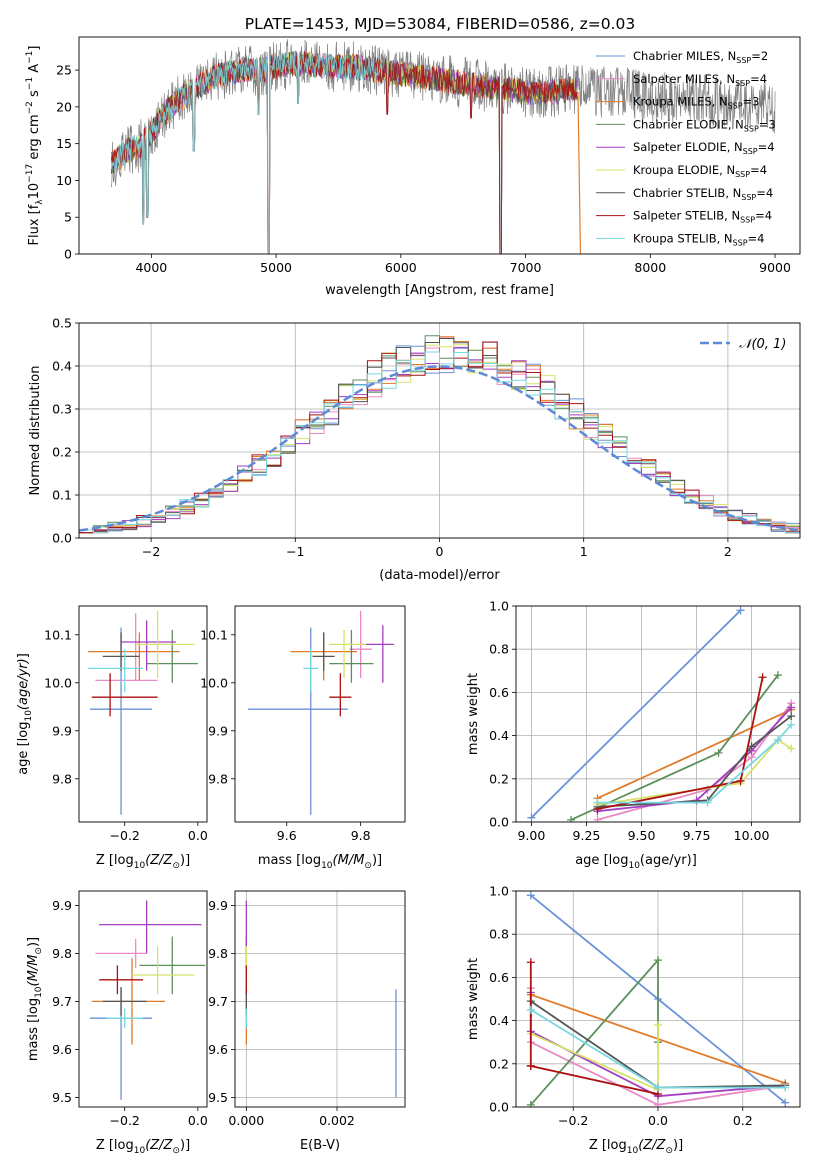 This screenshot has width=819, height=1170. I want to click on panel-mass-ebv: 0.000 0.002 9.5 9.6 9.7 9.8 9.9 E(B-V), so click(307, 1021).